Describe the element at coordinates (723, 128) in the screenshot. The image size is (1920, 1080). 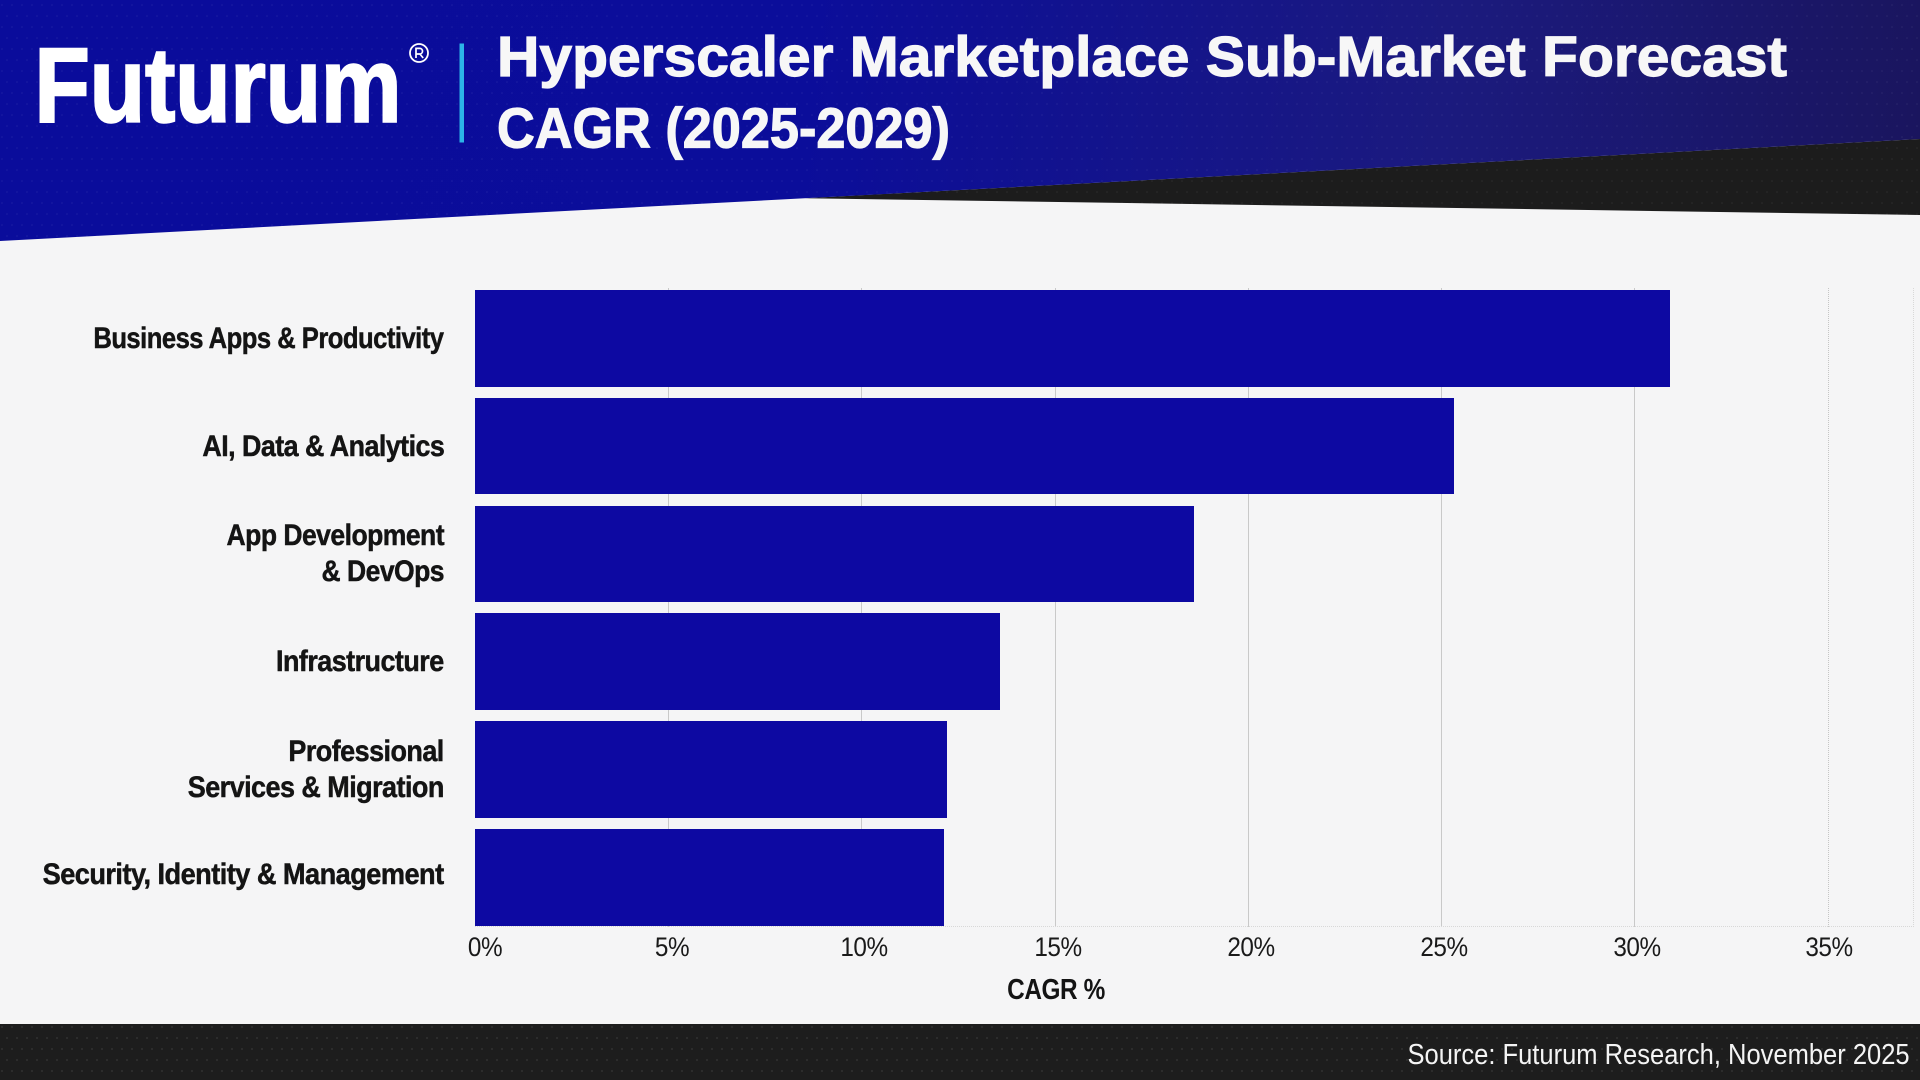
I see `svg-text: CAGR (2025-2029)` at that location.